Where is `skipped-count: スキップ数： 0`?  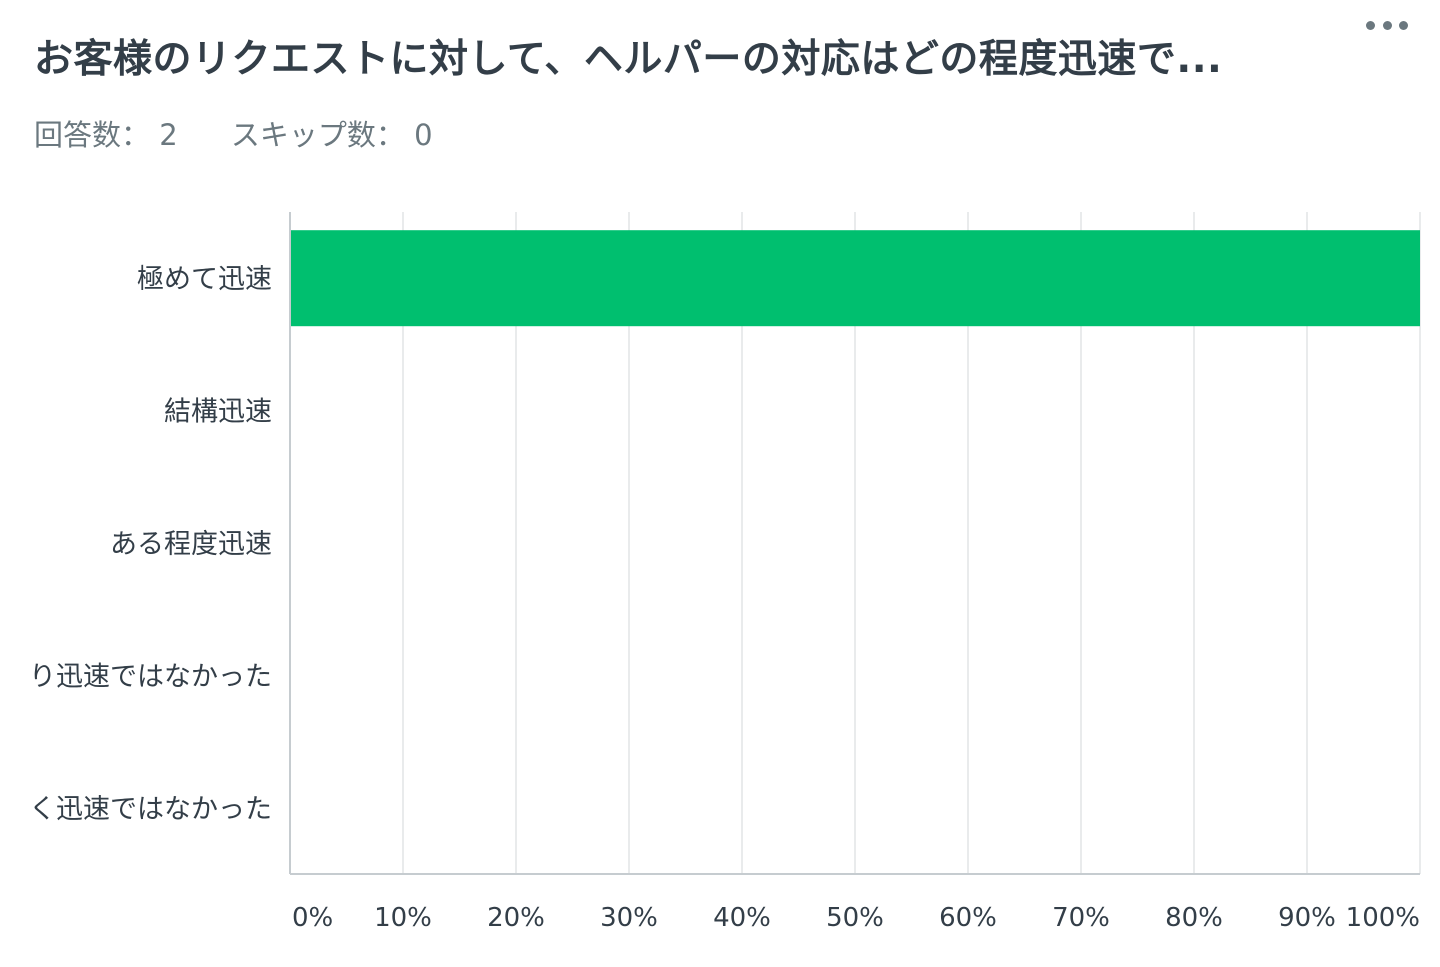
skipped-count: スキップ数： 0 is located at coordinates (332, 133).